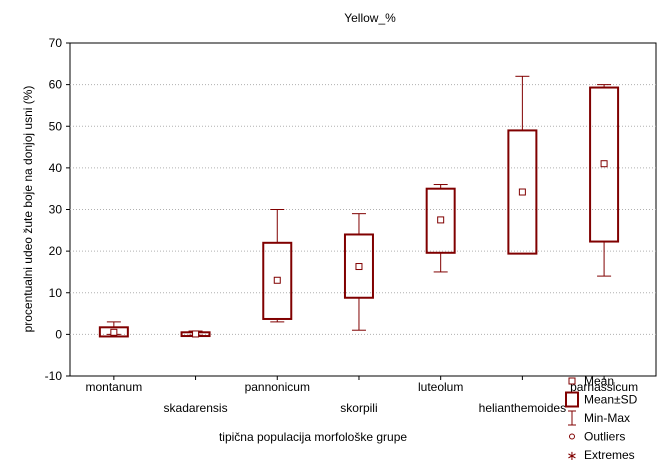 The width and height of the screenshot is (659, 462). I want to click on box-montanum, so click(113, 329).